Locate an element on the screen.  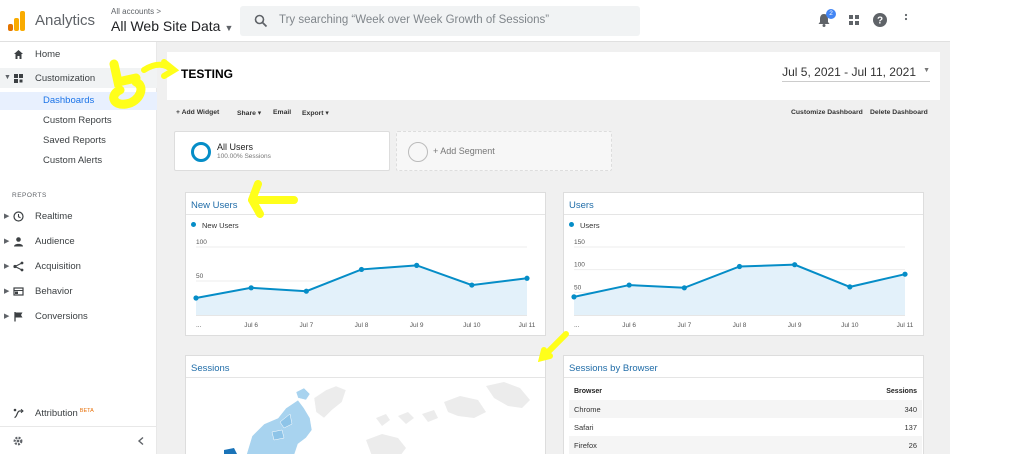
apps-grid-icon is located at coordinates (854, 20).